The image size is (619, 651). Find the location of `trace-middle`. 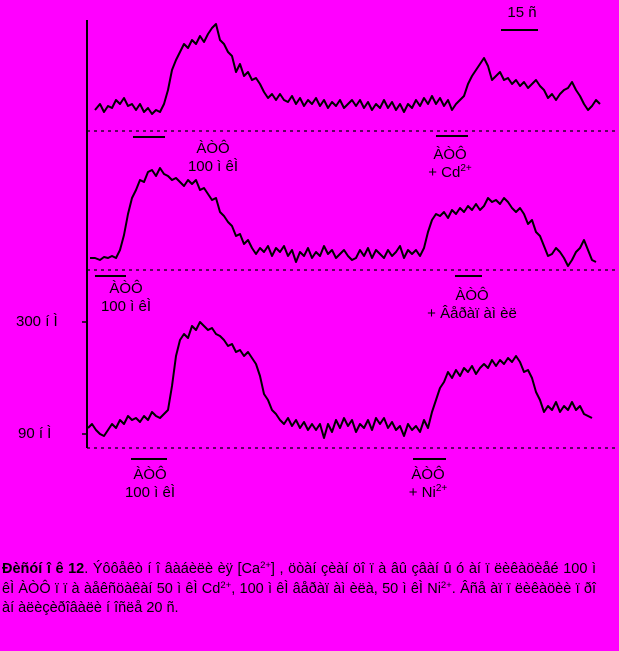

trace-middle is located at coordinates (343, 217).